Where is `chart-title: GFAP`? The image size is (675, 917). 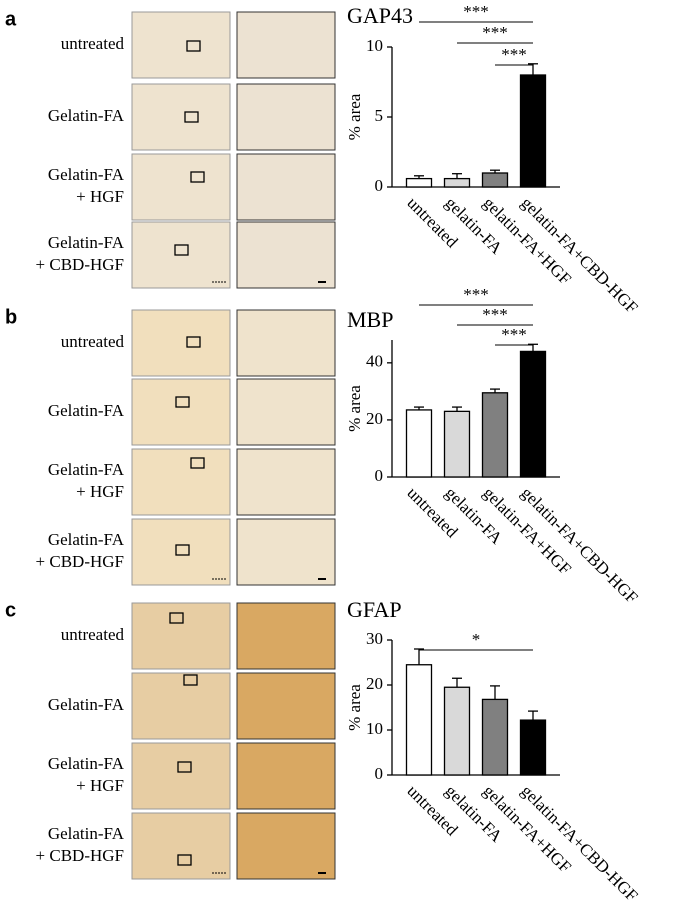 chart-title: GFAP is located at coordinates (374, 609).